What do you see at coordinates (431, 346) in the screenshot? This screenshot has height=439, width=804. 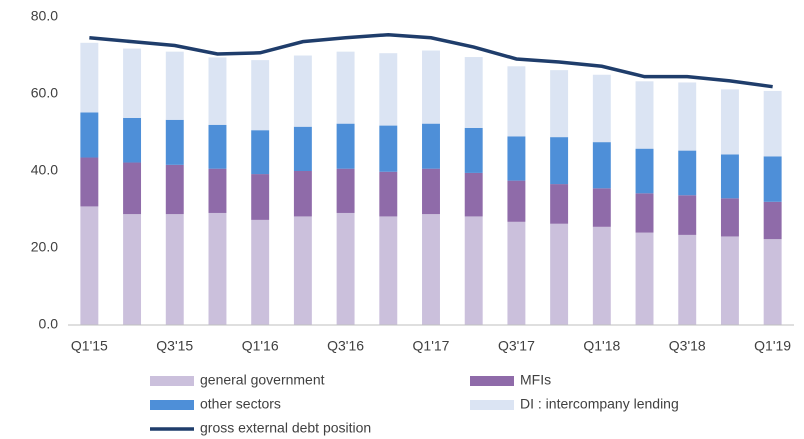 I see `x-tick-label: Q1'17` at bounding box center [431, 346].